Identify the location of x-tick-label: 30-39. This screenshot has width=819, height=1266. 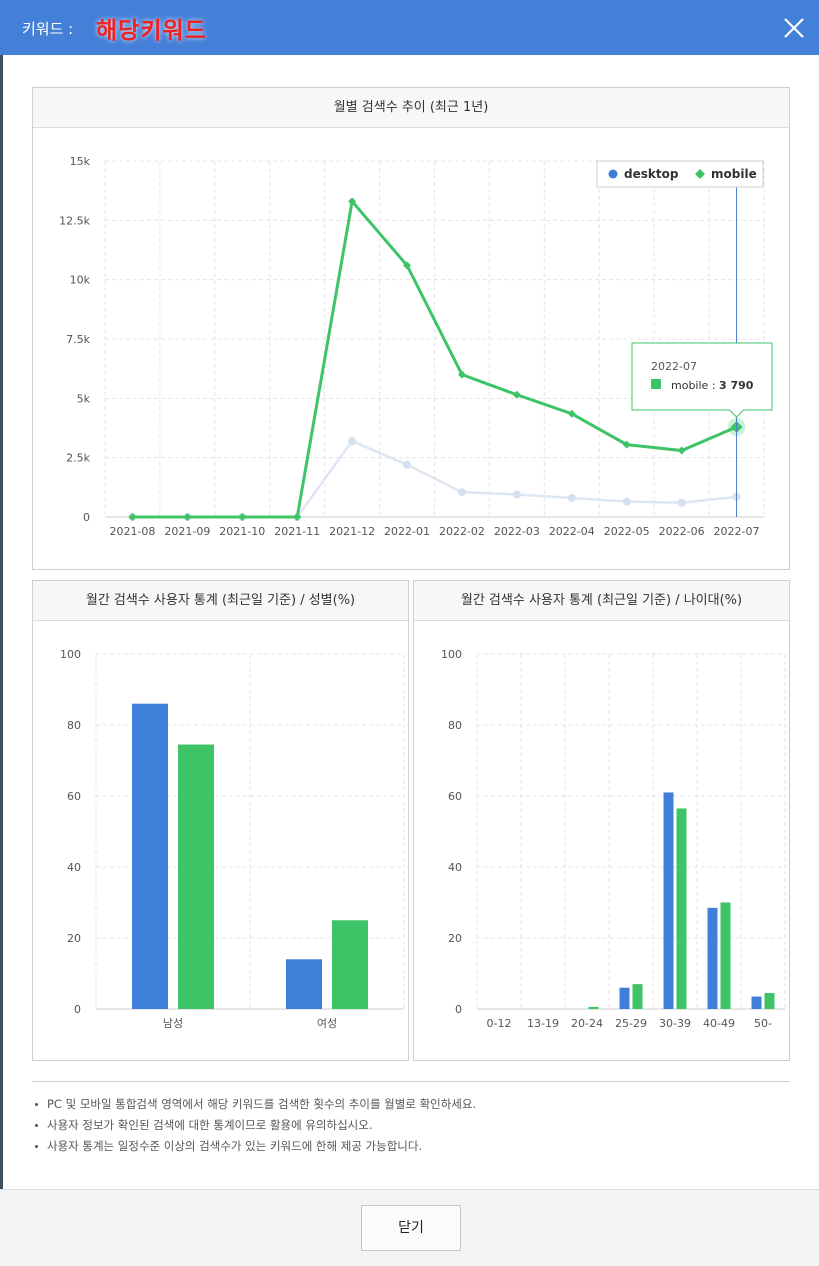
(675, 1023).